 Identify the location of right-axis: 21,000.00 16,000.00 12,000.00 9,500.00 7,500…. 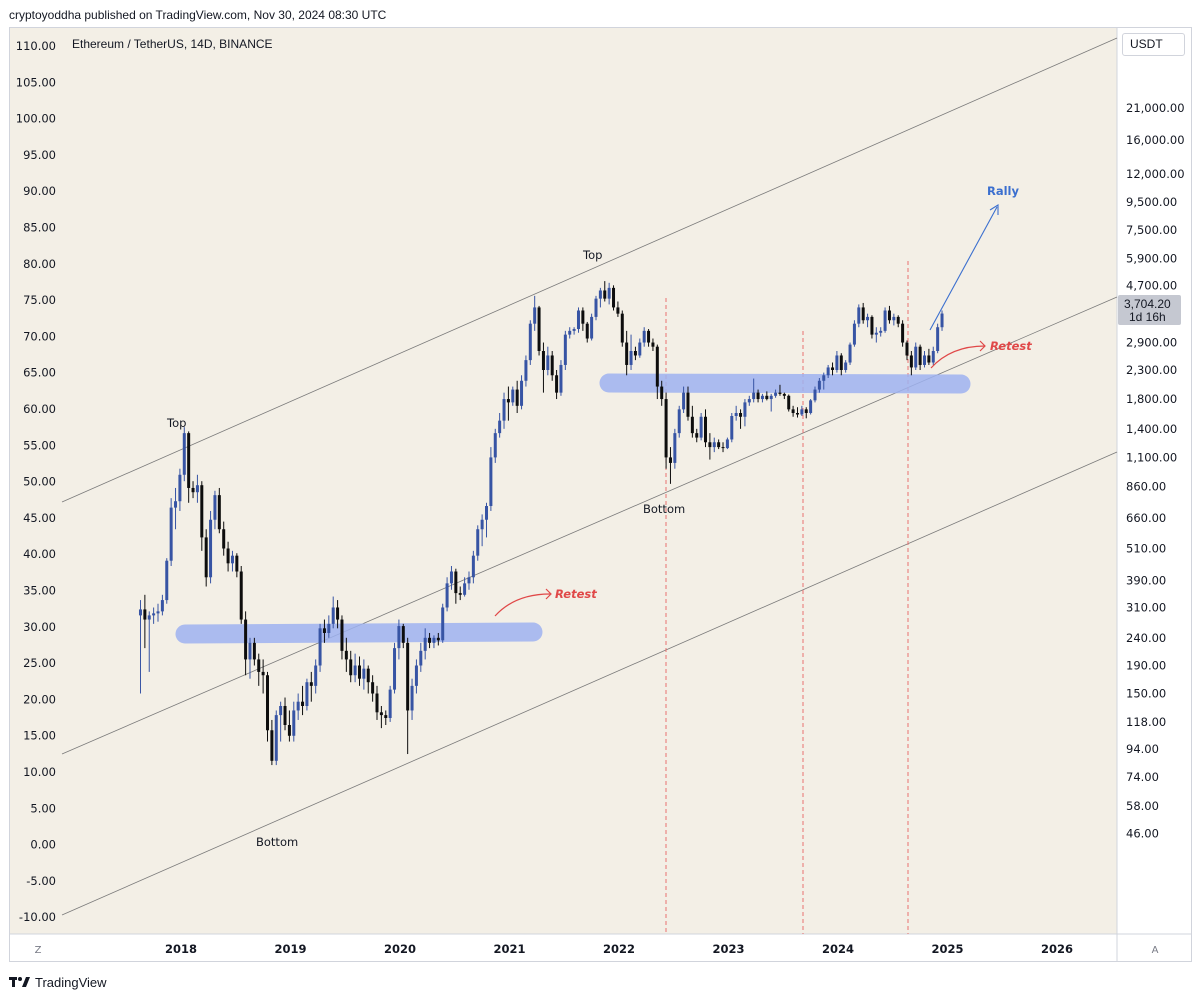
(1155, 471).